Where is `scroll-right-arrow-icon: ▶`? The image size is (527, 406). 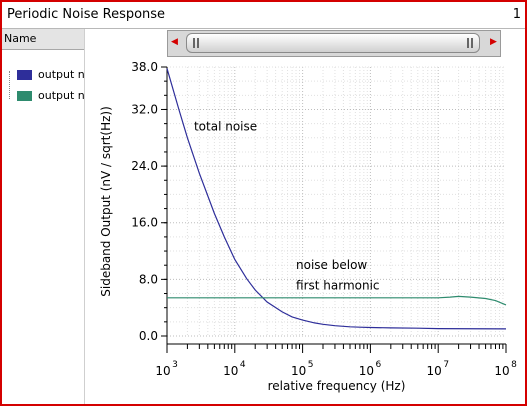
scroll-right-arrow-icon: ▶ is located at coordinates (493, 42).